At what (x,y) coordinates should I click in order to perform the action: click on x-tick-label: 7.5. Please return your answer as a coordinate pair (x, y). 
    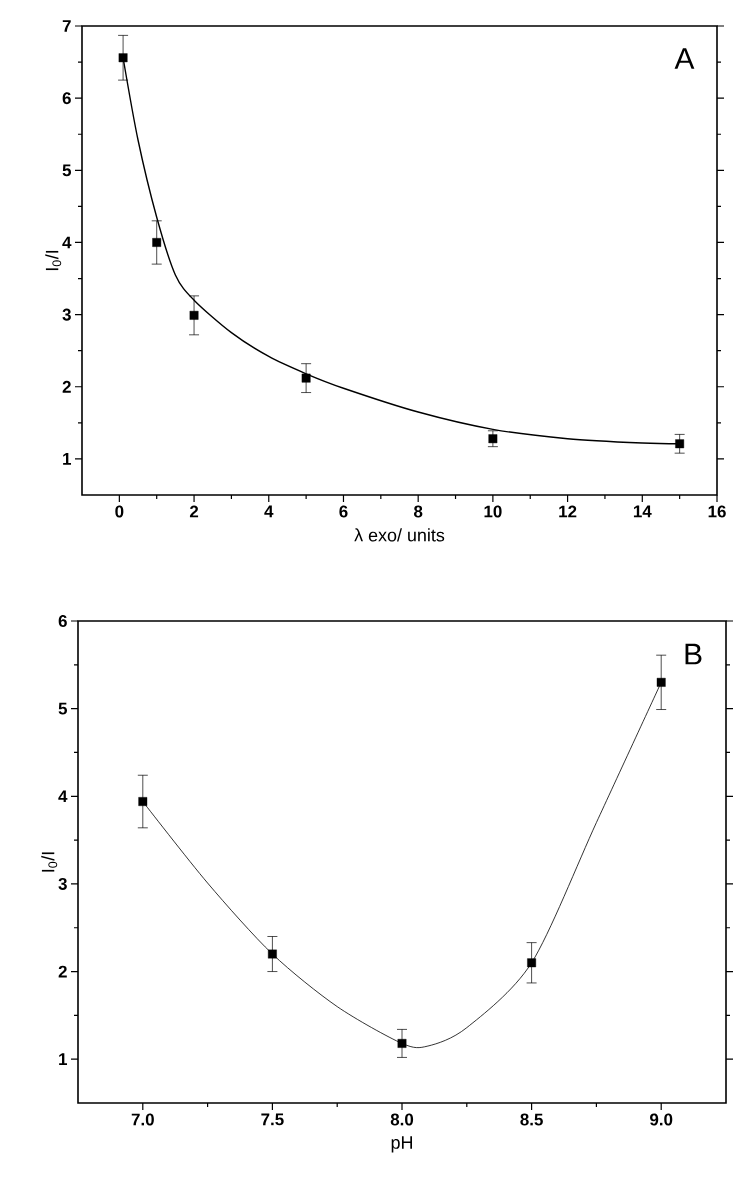
    Looking at the image, I should click on (272, 1119).